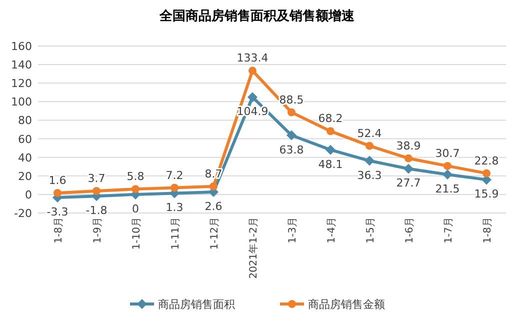  I want to click on data-label: 68.2, so click(330, 119).